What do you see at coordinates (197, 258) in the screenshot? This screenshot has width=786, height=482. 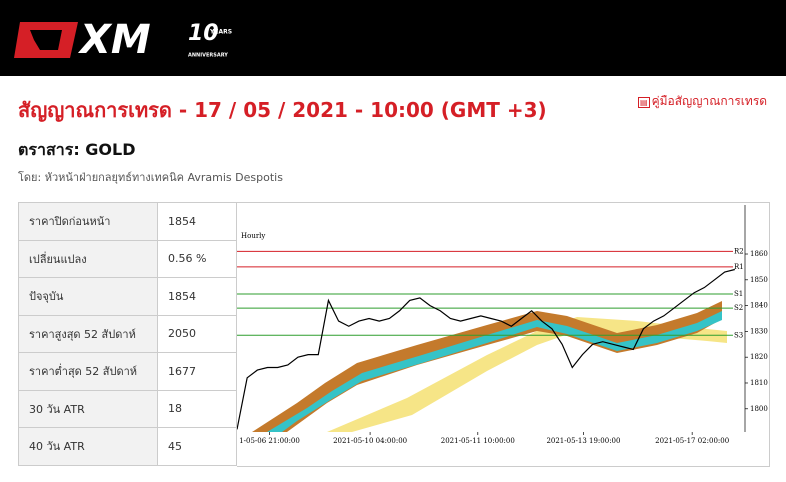 I see `row-value: 0.56 %` at bounding box center [197, 258].